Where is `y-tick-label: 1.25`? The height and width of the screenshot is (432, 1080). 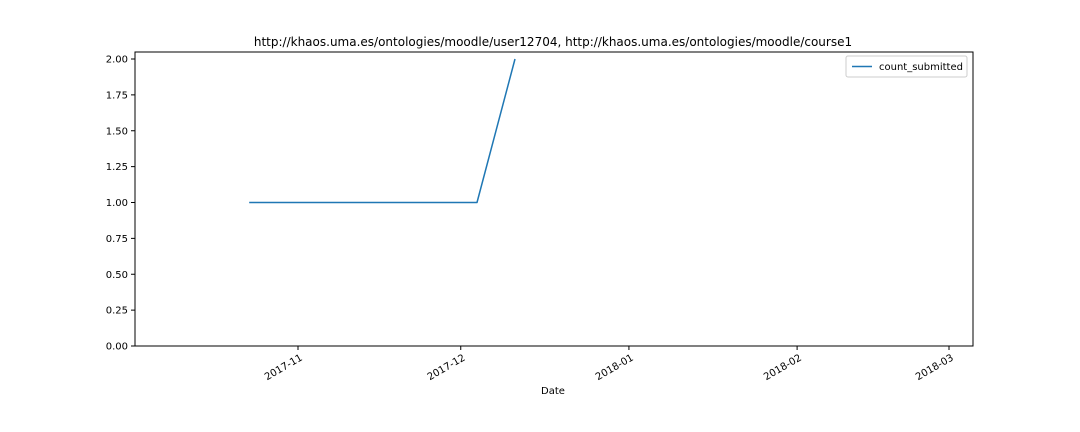 y-tick-label: 1.25 is located at coordinates (117, 167).